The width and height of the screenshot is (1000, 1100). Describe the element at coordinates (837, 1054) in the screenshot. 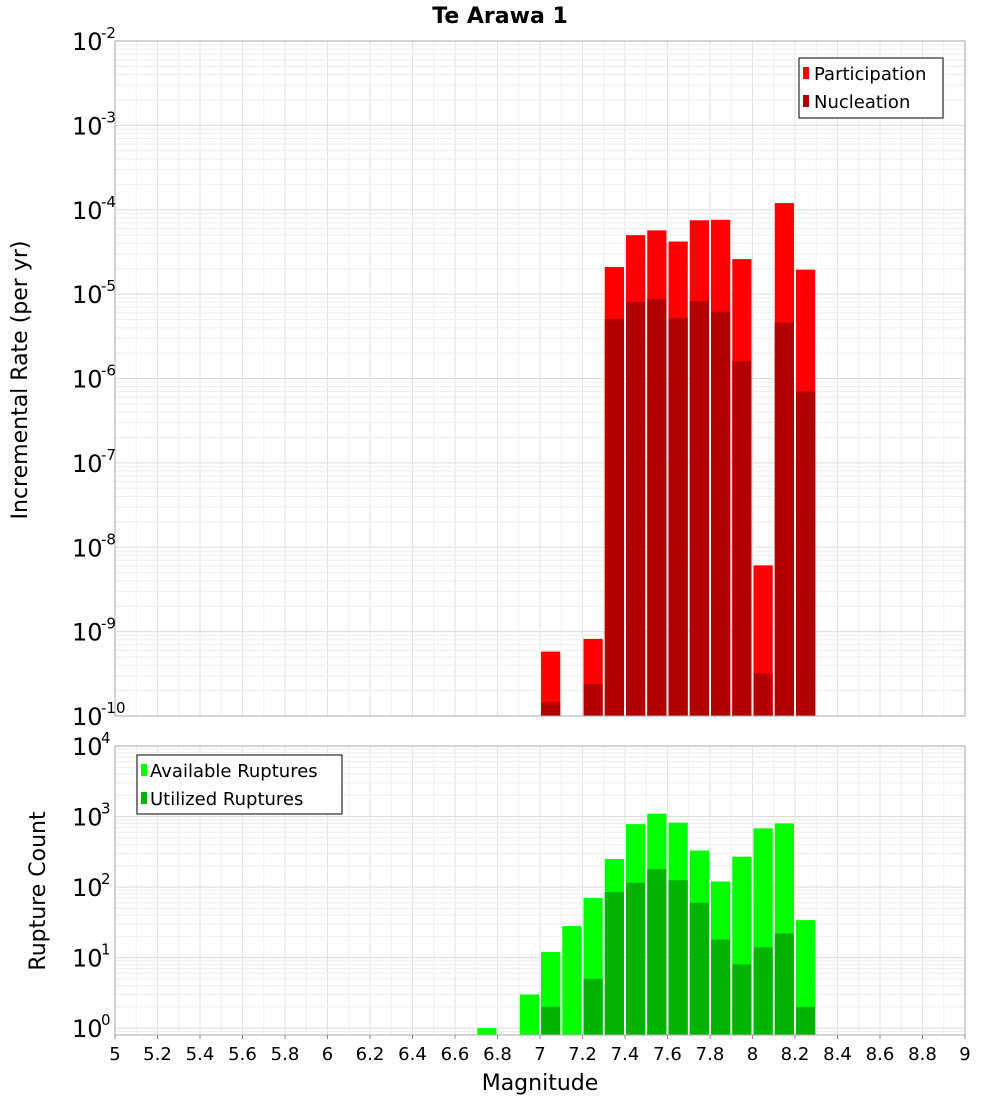

I see `x-tick-label: 8.4` at that location.